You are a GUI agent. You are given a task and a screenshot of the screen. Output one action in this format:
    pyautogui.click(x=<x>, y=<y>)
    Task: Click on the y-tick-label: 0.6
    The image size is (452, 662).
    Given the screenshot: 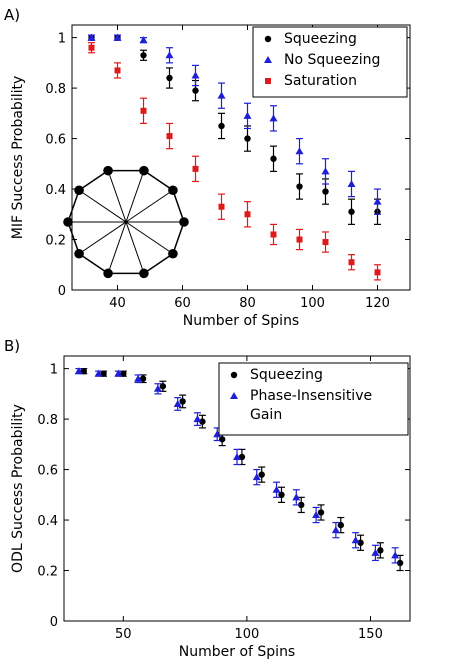 What is the action you would take?
    pyautogui.click(x=47, y=471)
    